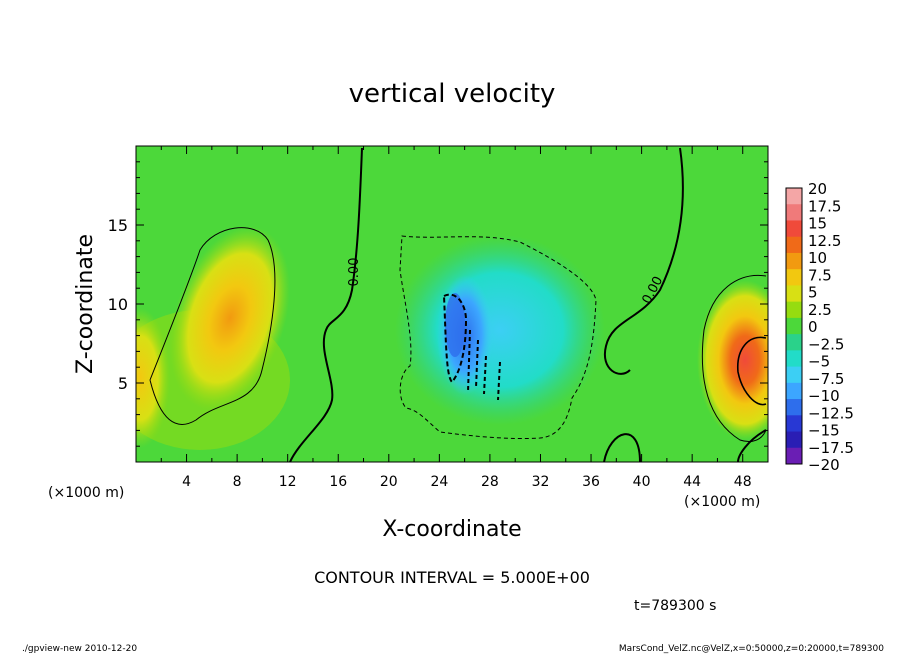 This screenshot has width=904, height=658. What do you see at coordinates (824, 431) in the screenshot?
I see `colorbar-label: −15` at bounding box center [824, 431].